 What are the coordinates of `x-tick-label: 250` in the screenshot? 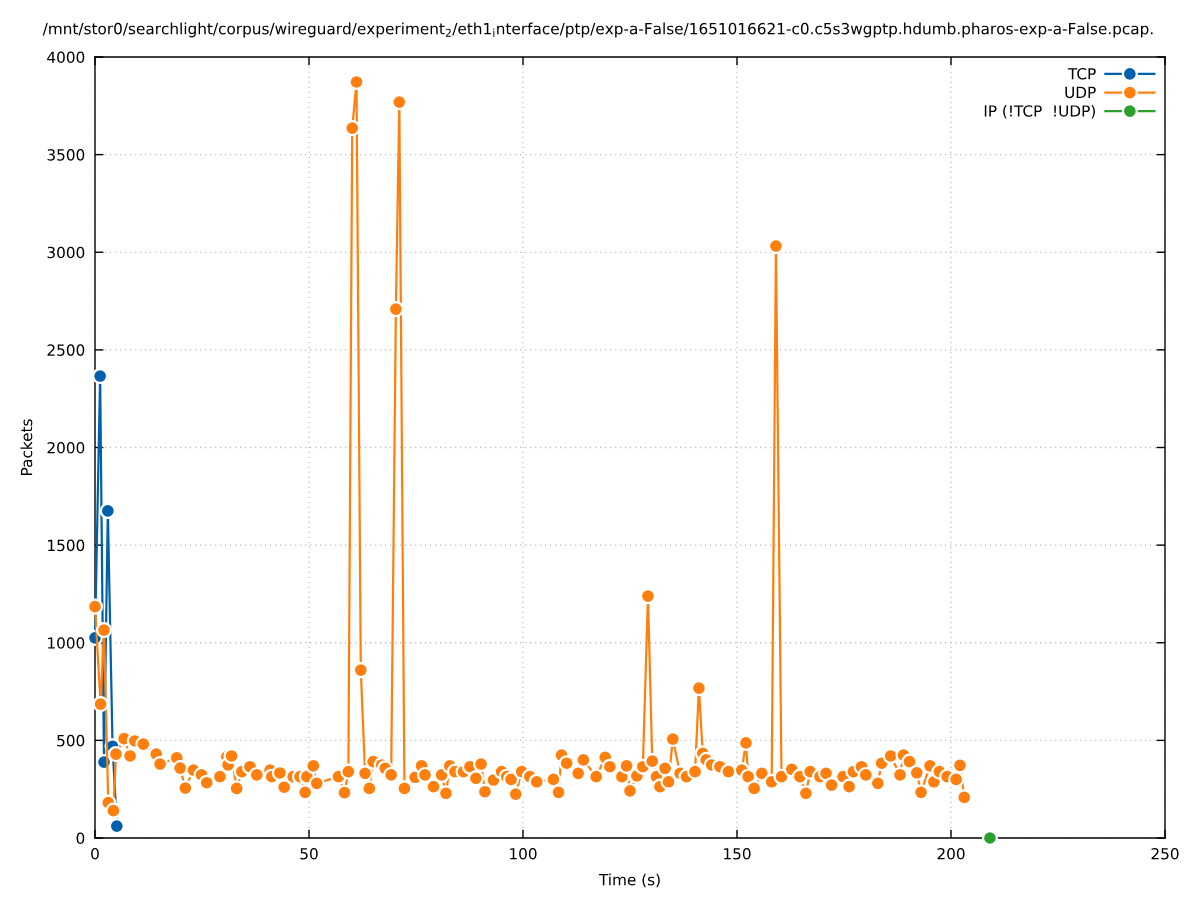 It's located at (1165, 853).